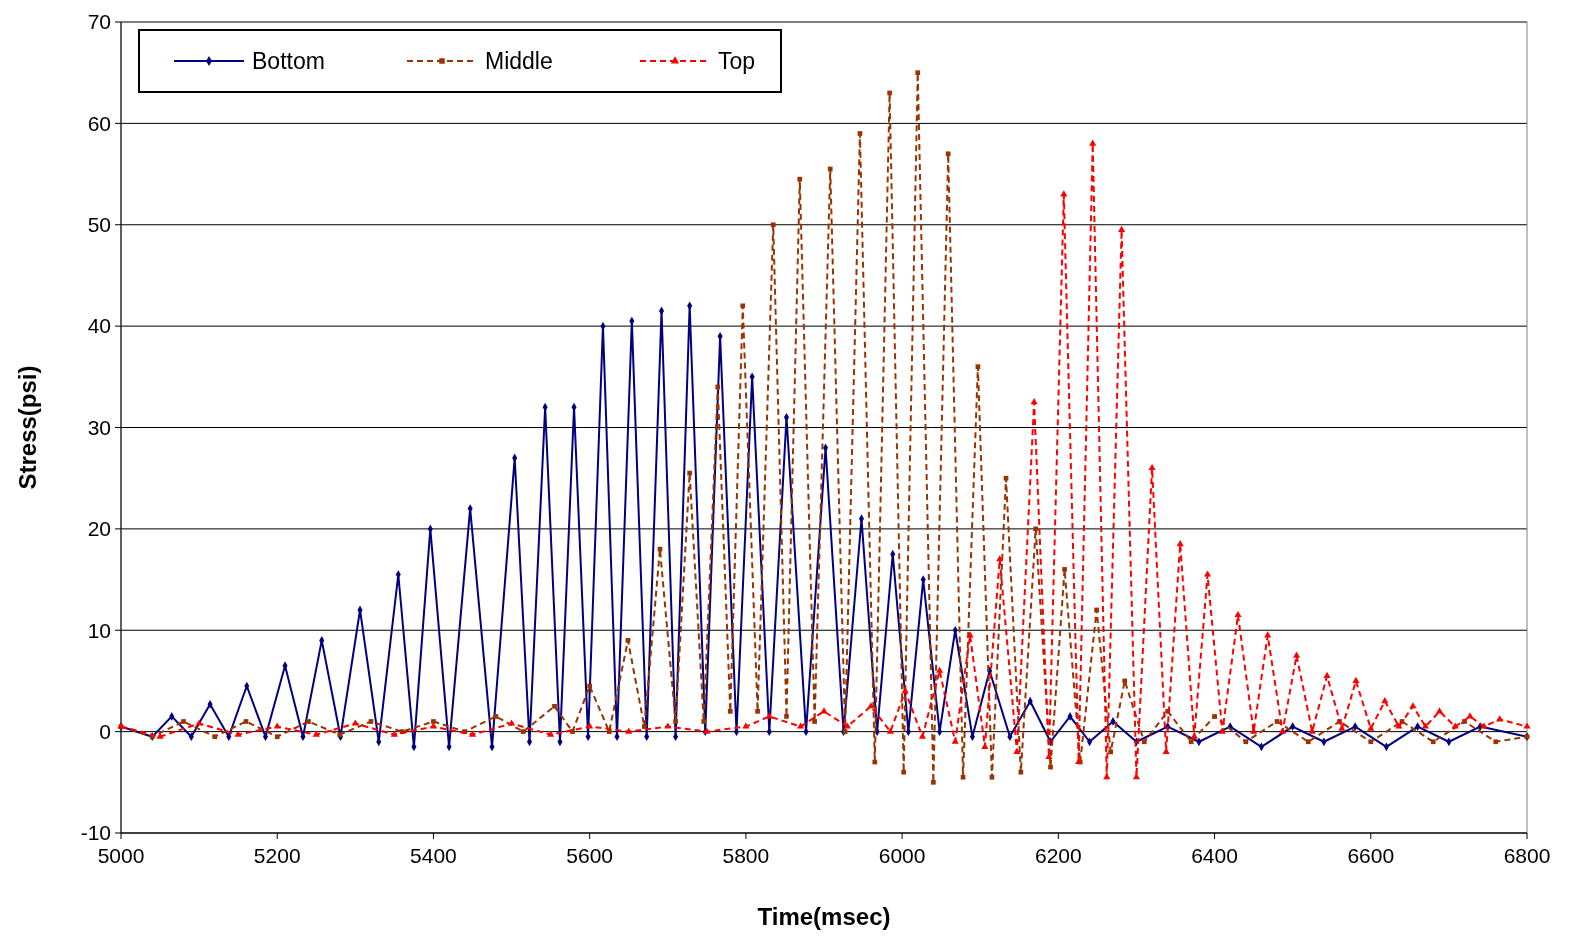  Describe the element at coordinates (105, 731) in the screenshot. I see `y-tick-label: 0` at that location.